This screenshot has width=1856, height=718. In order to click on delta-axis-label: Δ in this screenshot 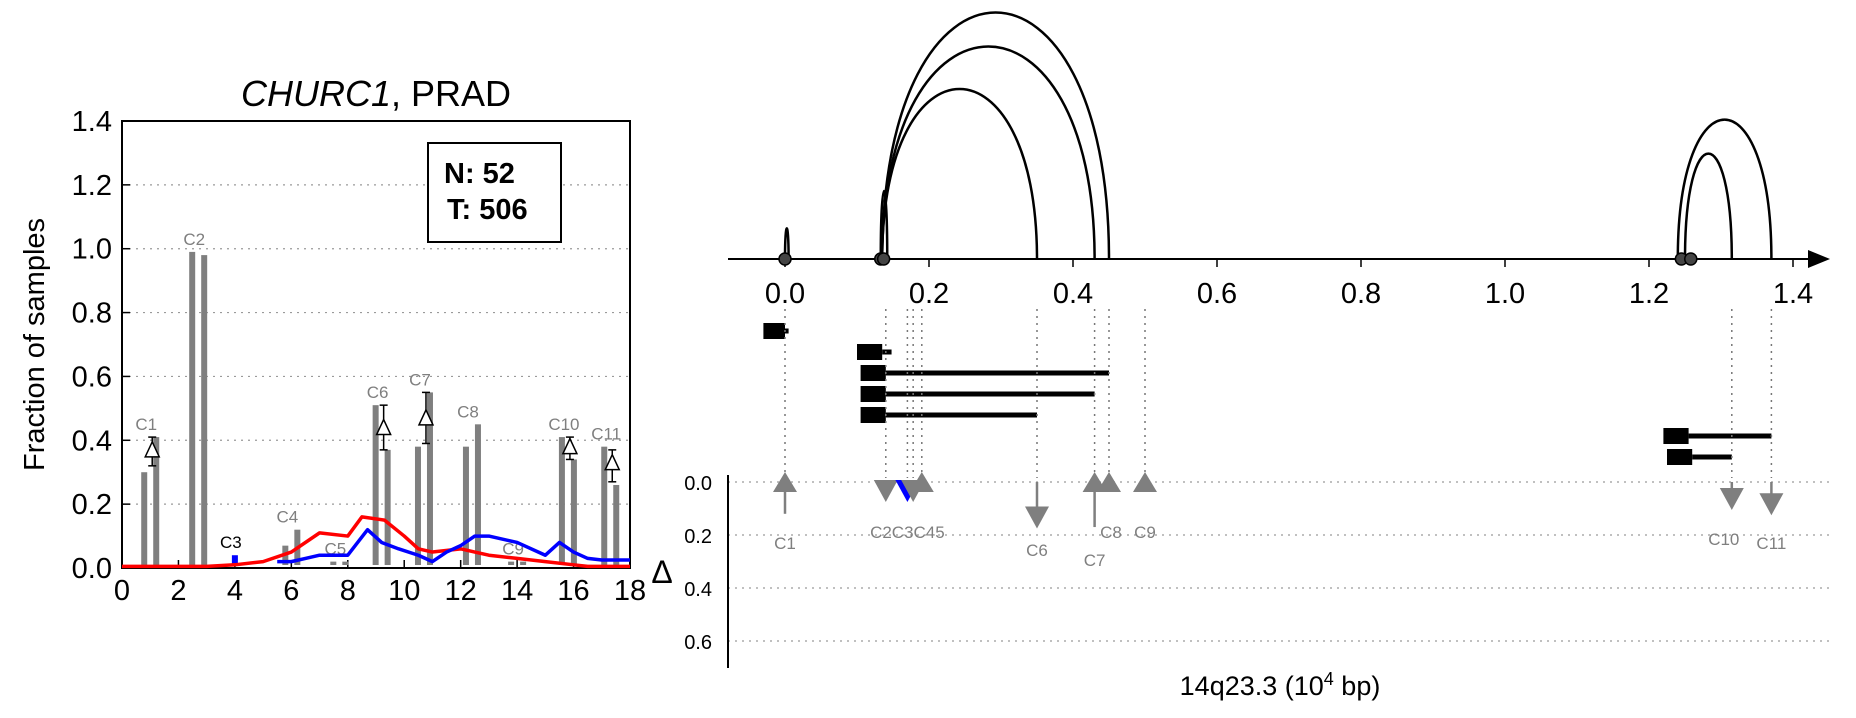, I will do `click(661, 572)`.